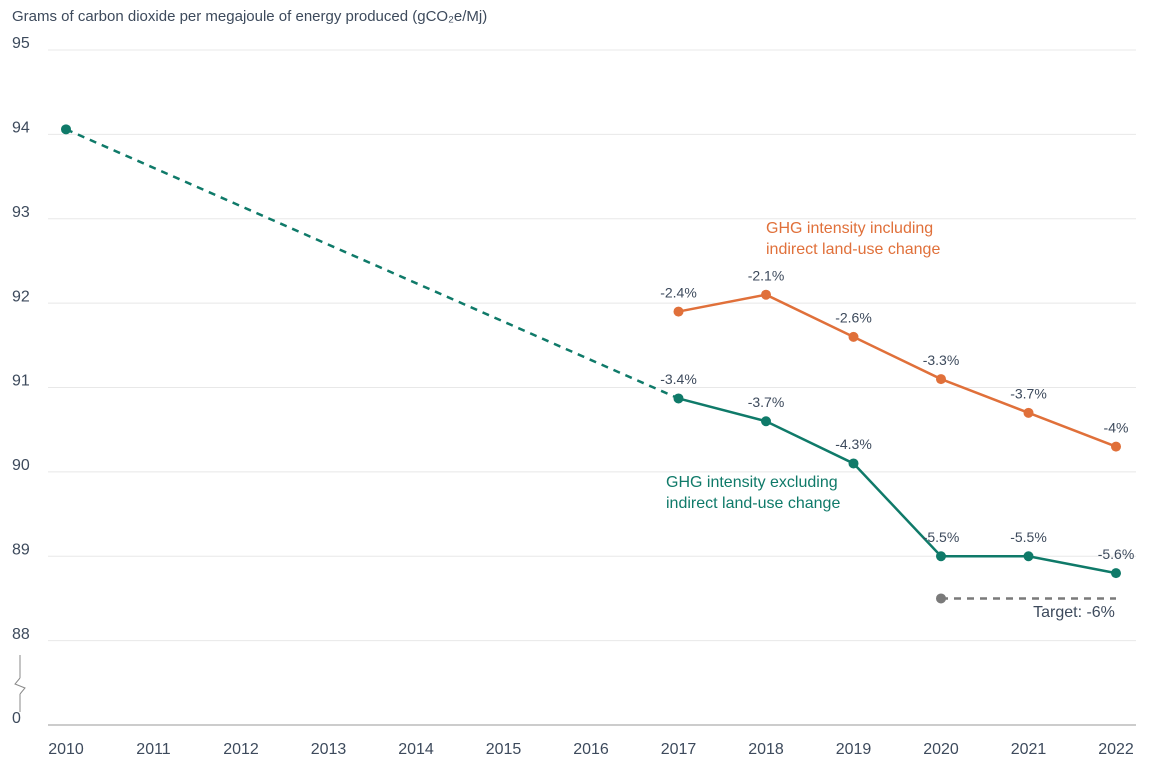 The height and width of the screenshot is (780, 1158). What do you see at coordinates (21, 296) in the screenshot?
I see `y-tick-label: 92` at bounding box center [21, 296].